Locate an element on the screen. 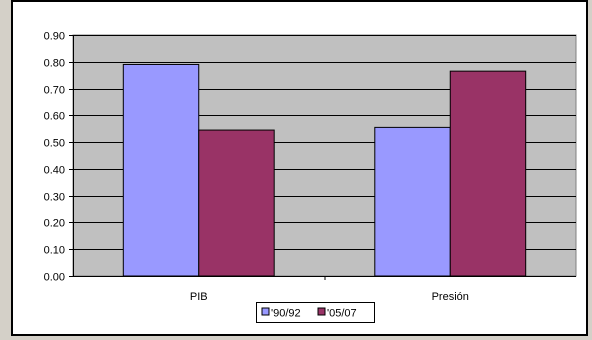 This screenshot has width=592, height=340. x-category-label: Presión is located at coordinates (450, 297).